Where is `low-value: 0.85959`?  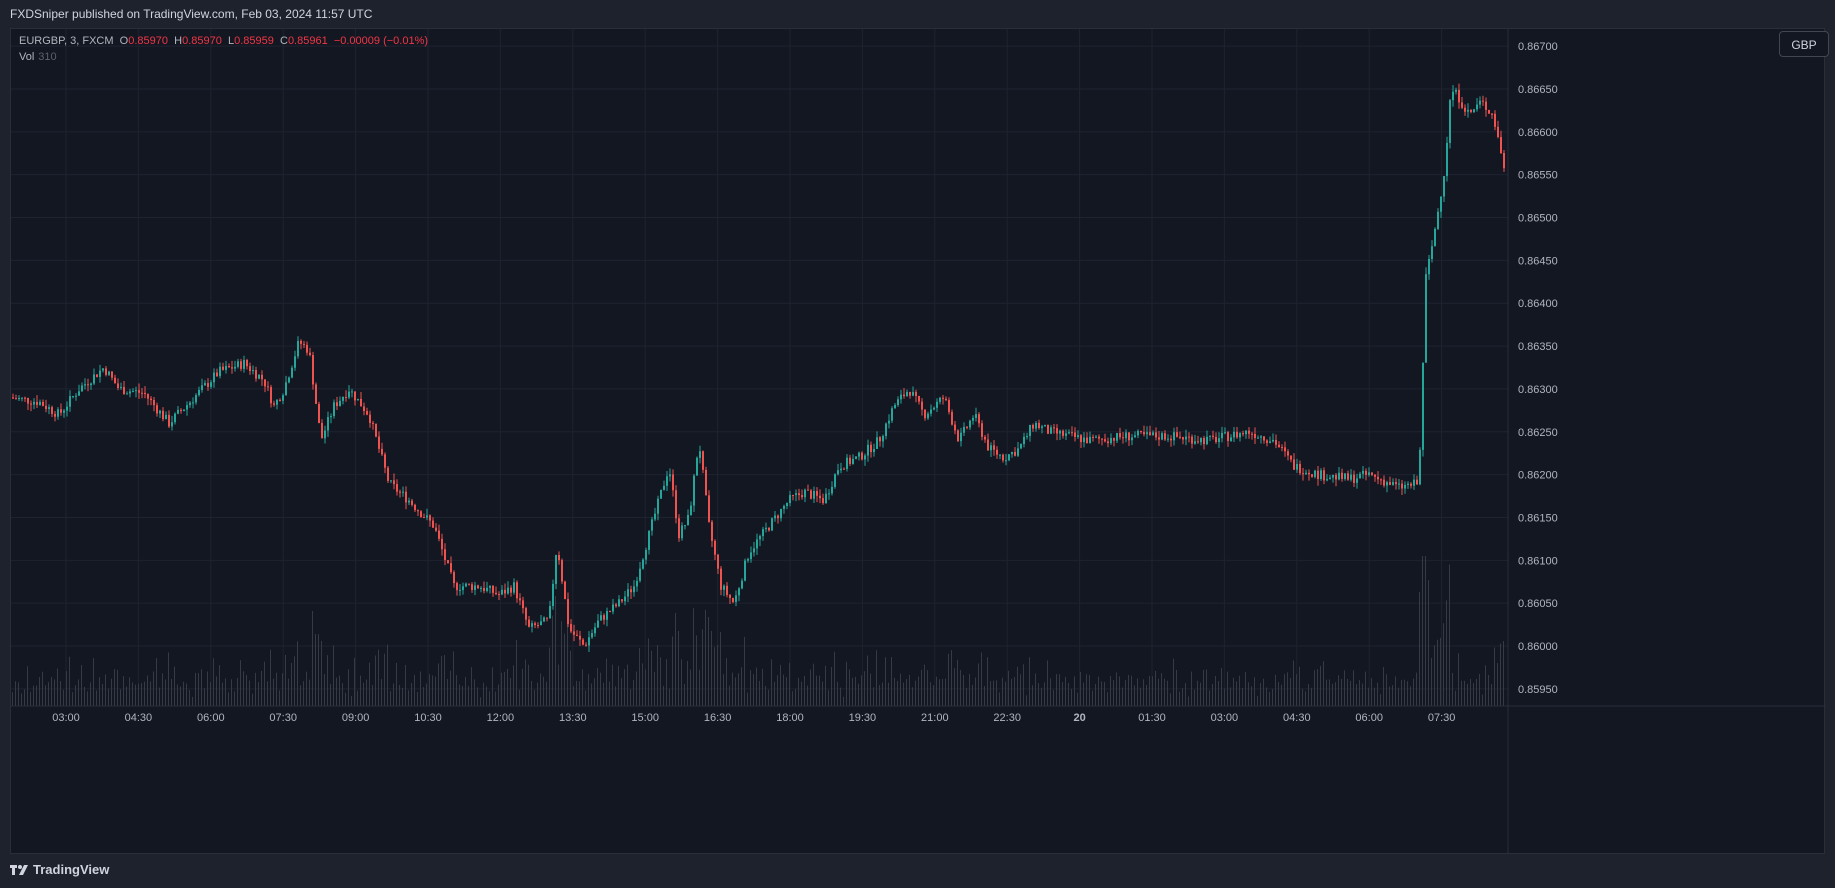 low-value: 0.85959 is located at coordinates (254, 41).